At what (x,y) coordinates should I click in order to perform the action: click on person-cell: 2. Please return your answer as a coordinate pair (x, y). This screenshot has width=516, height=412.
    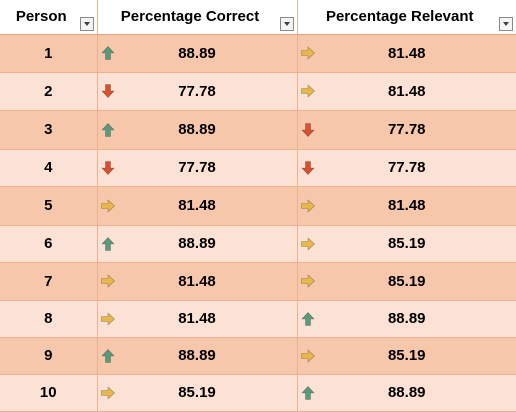
    Looking at the image, I should click on (48, 91).